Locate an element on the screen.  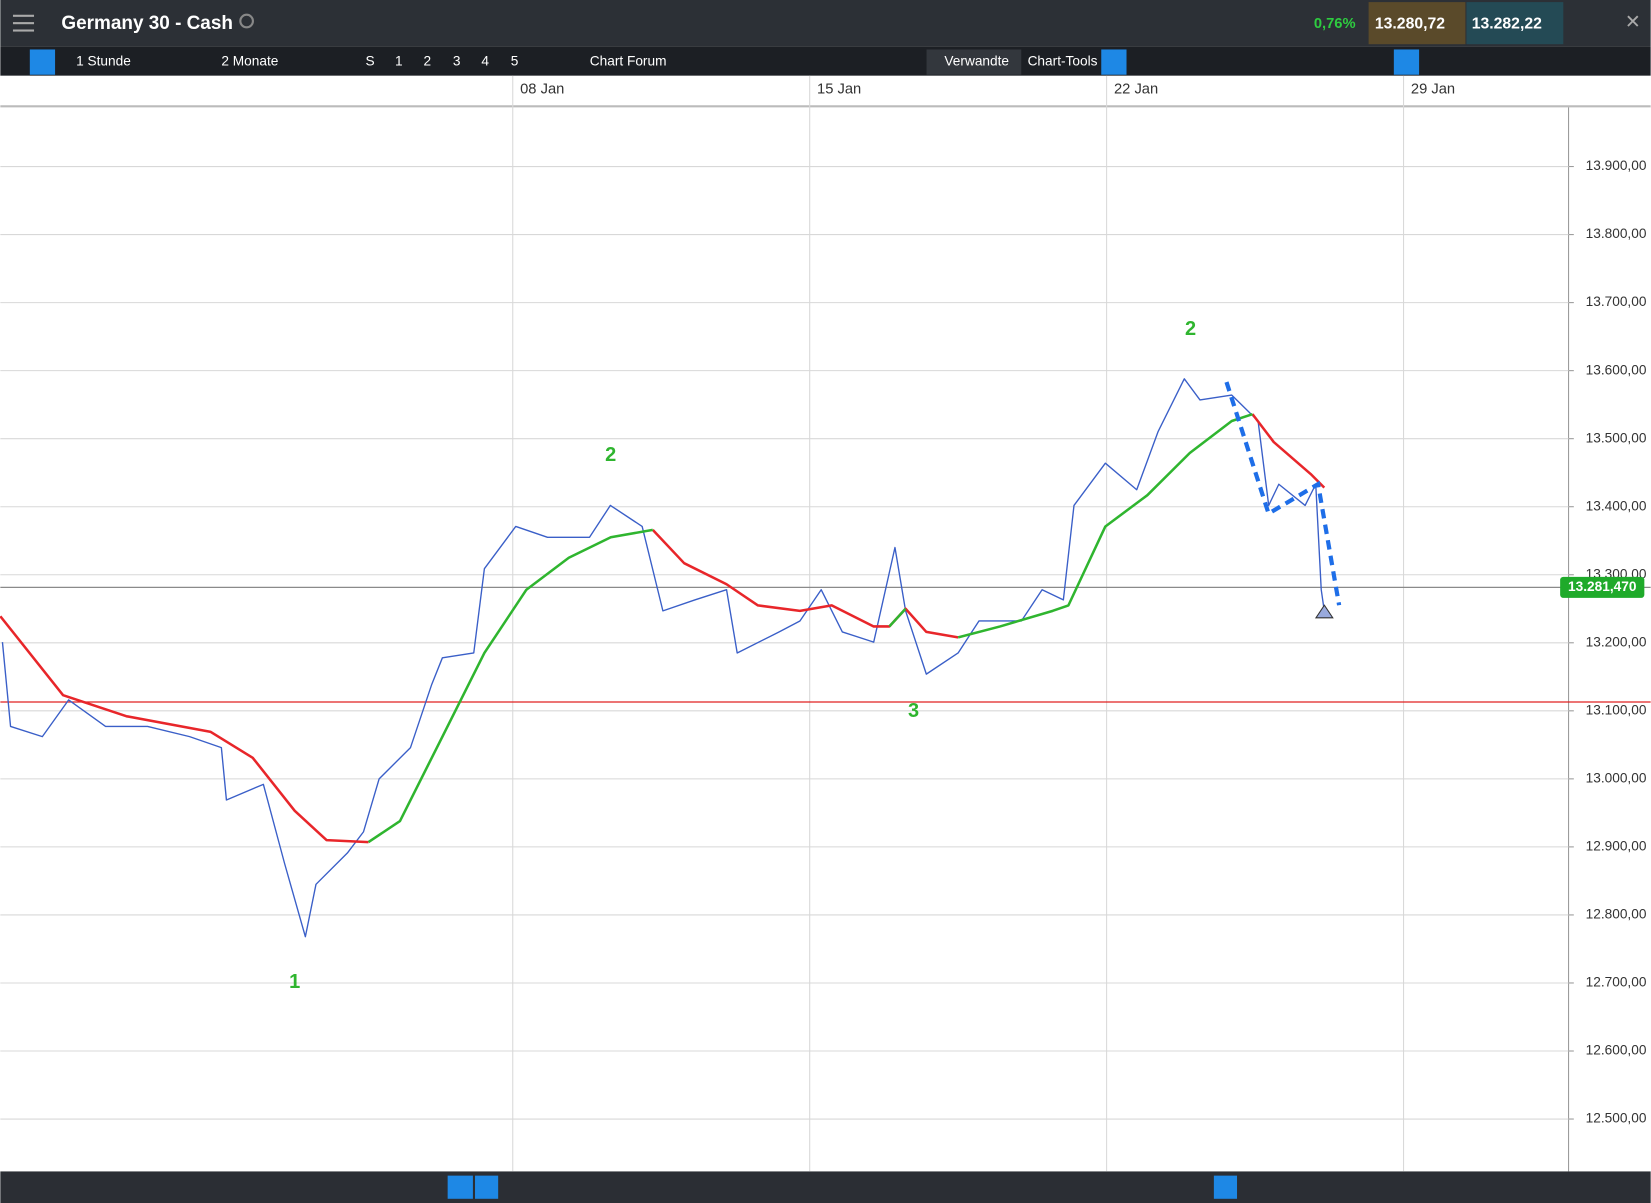
x-tick-label: 29 Jan is located at coordinates (1433, 89).